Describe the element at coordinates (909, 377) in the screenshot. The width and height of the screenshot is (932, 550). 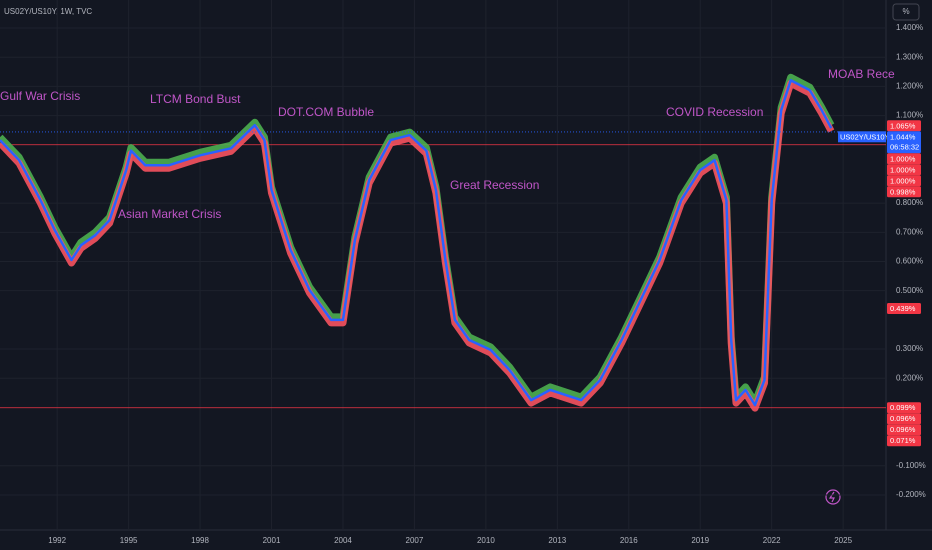
I see `y-tick-label: 0.200%` at that location.